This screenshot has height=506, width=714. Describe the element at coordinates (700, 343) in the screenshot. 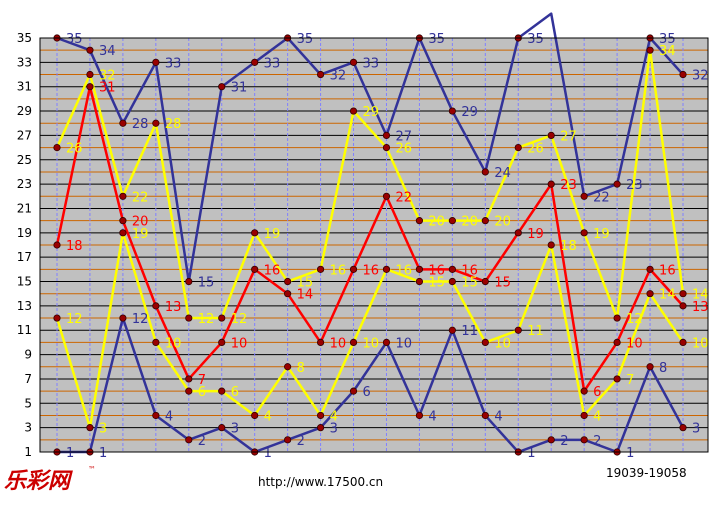

I see `data-label: 10` at that location.